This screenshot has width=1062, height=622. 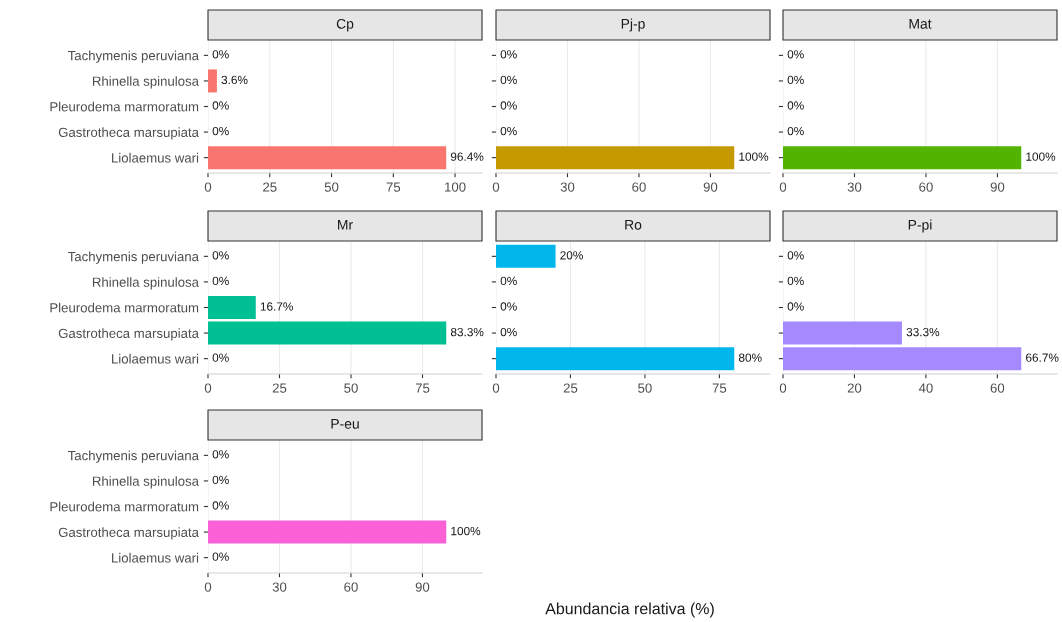 What do you see at coordinates (467, 156) in the screenshot?
I see `data-label: 96.4%` at bounding box center [467, 156].